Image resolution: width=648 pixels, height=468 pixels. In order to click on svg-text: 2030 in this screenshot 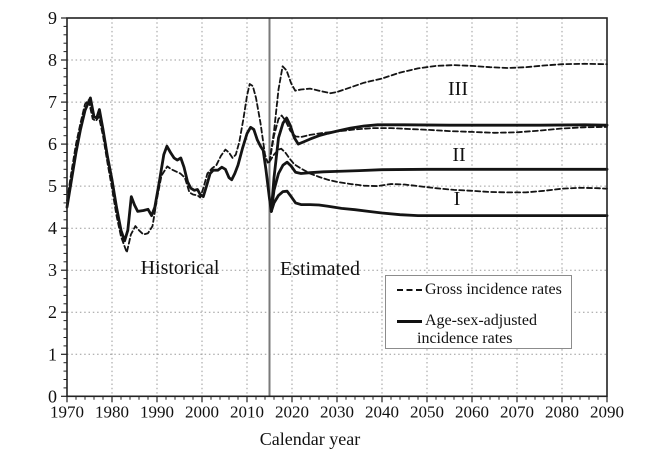, I will do `click(337, 411)`.